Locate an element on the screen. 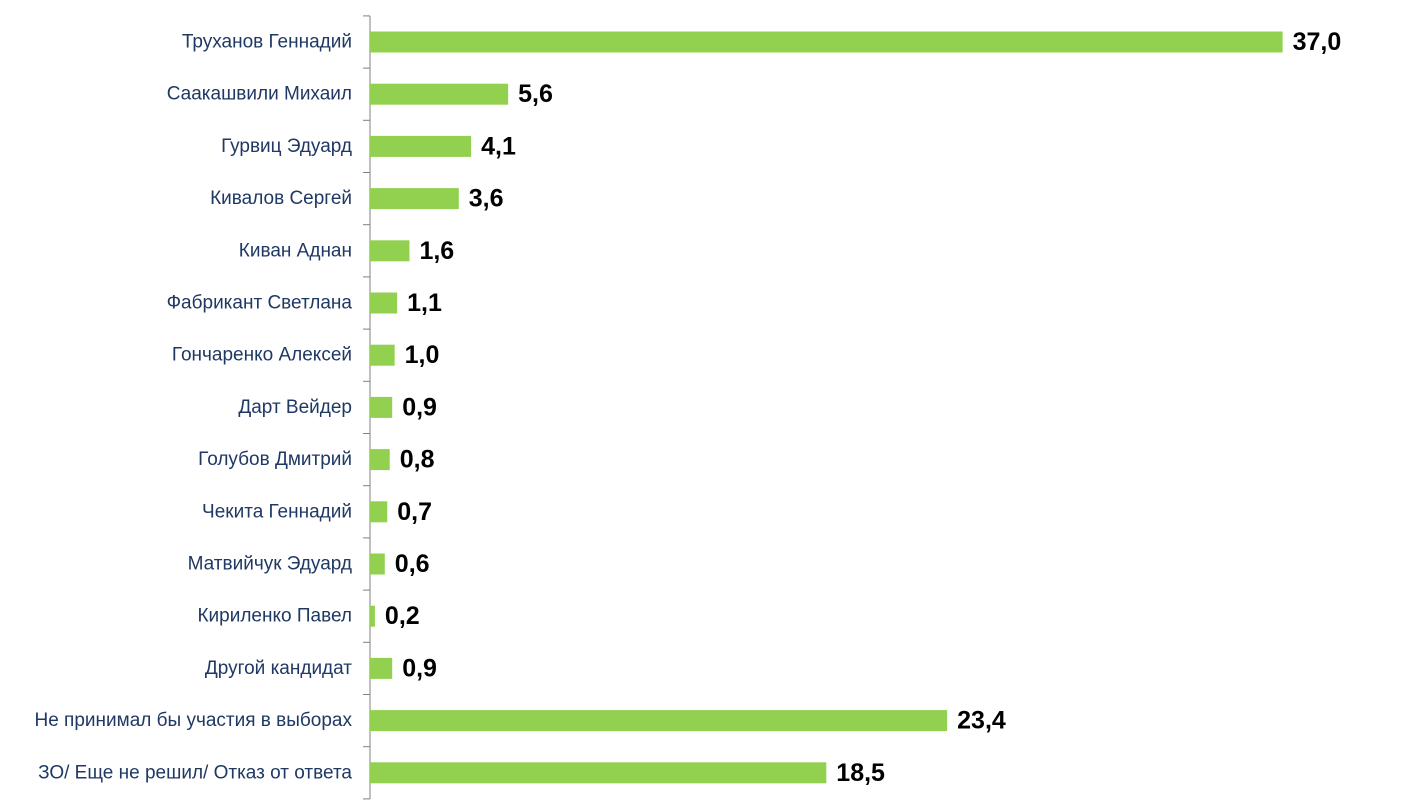 The height and width of the screenshot is (806, 1419). value-label: 0,8 is located at coordinates (417, 460).